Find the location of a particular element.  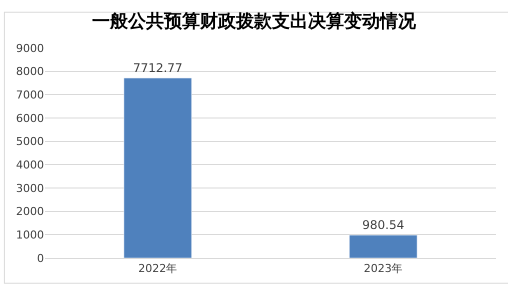

y-tick-label: 9000 is located at coordinates (30, 48).